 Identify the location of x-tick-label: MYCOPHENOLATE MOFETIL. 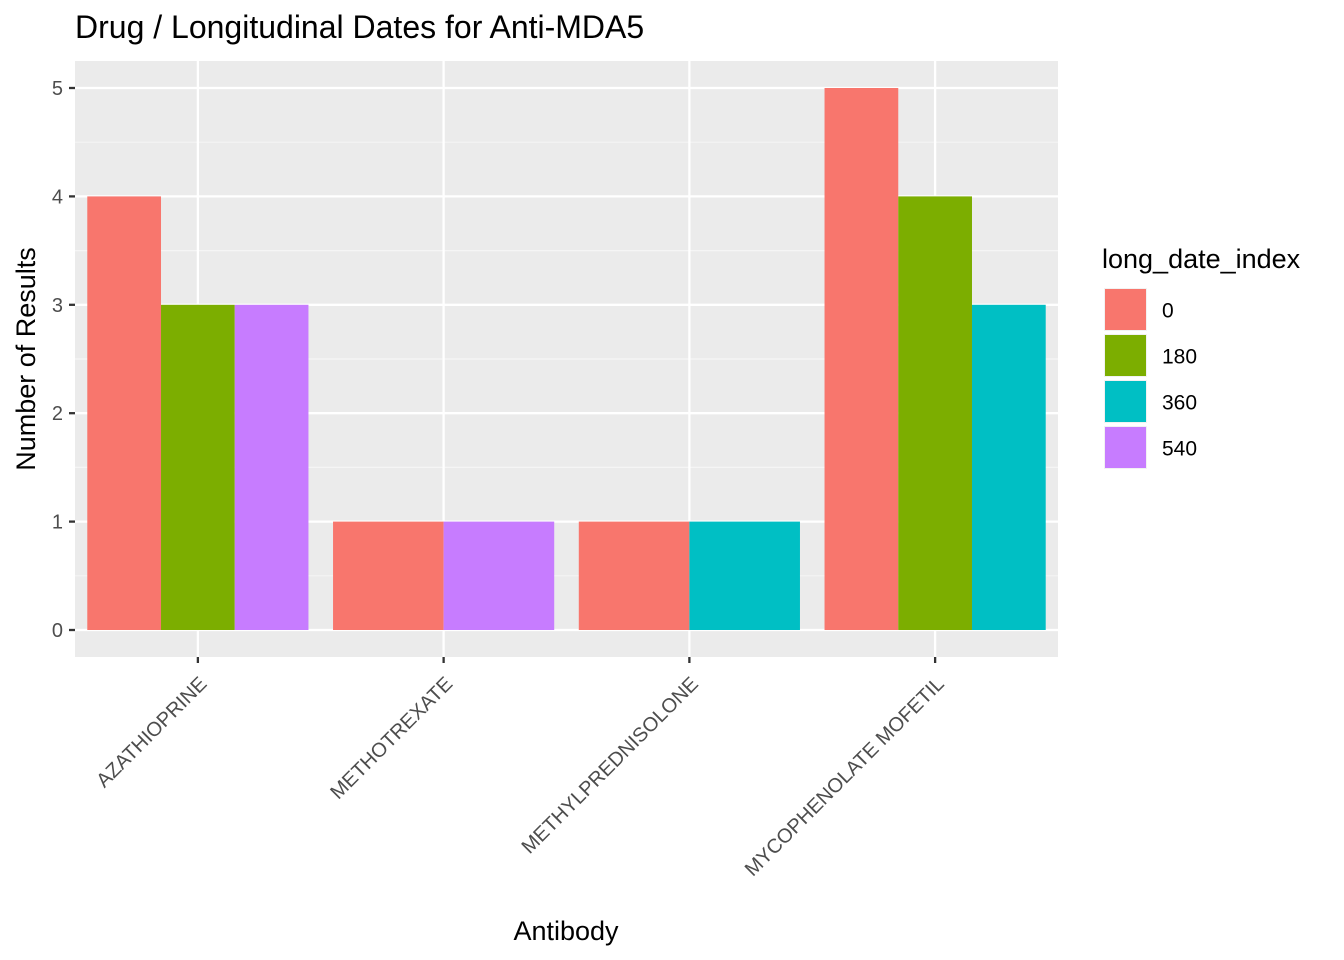
(845, 777).